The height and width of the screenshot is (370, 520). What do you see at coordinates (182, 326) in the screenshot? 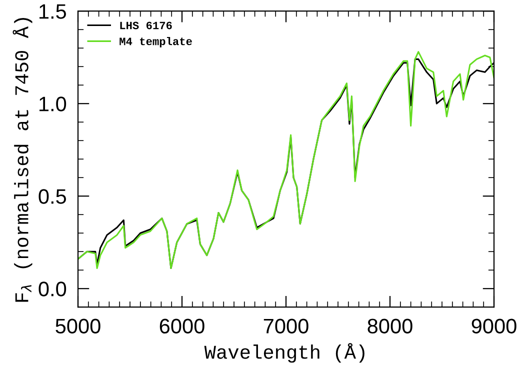
I see `x-tick-label: 6000` at bounding box center [182, 326].